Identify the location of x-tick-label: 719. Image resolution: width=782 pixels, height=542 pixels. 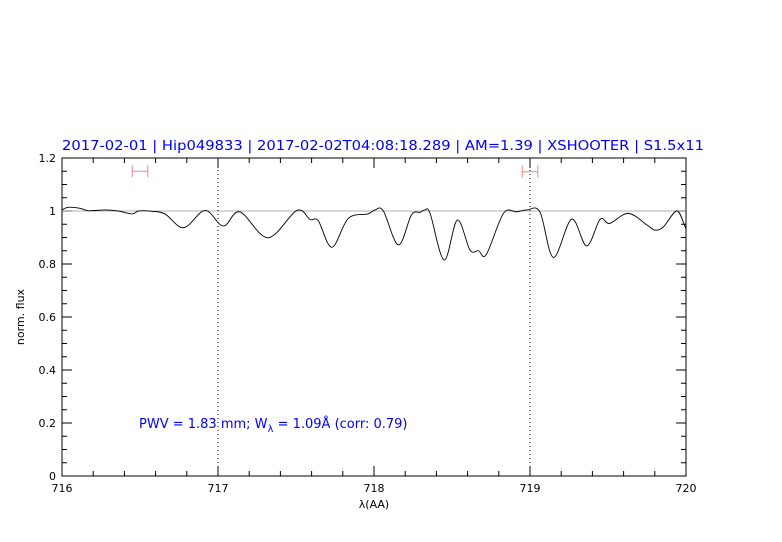
(530, 488).